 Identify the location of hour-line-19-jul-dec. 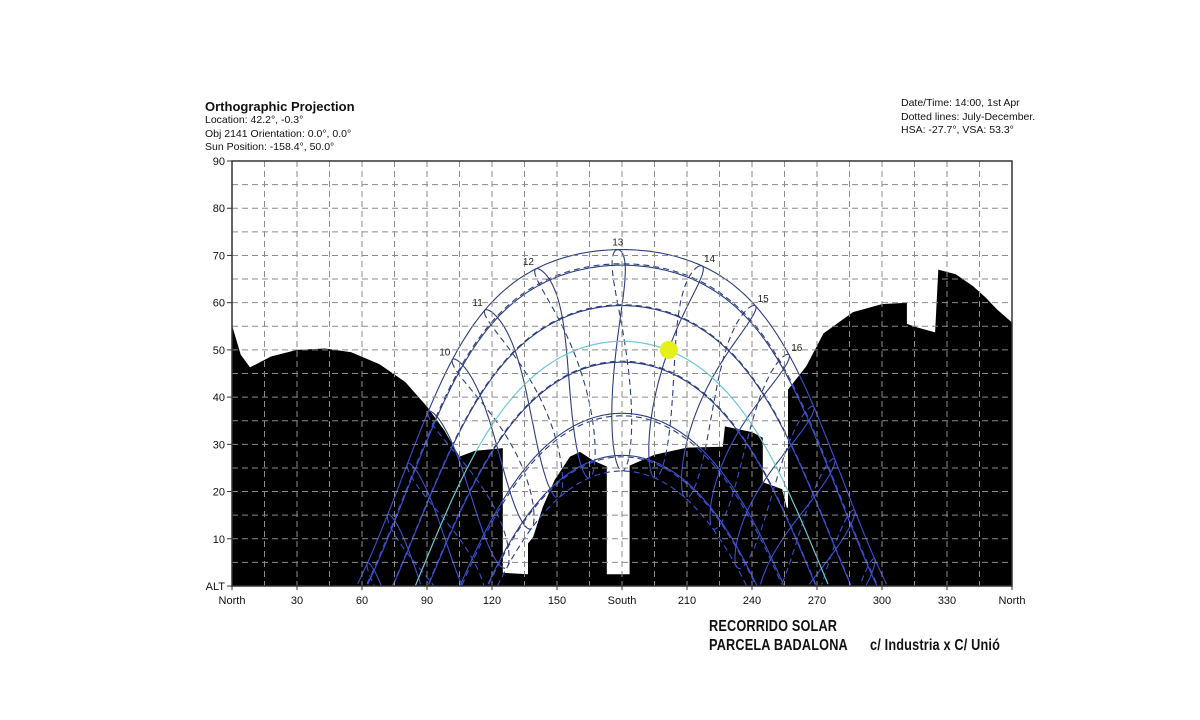
(837, 547).